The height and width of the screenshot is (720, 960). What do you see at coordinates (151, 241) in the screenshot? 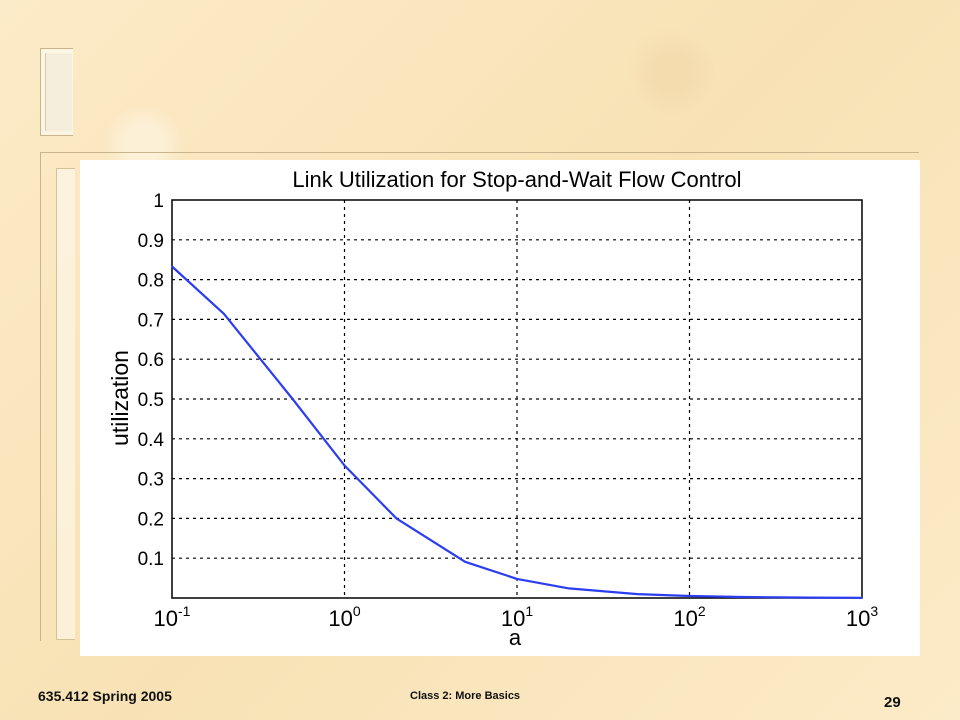
I see `y-tick-label: 0.9` at bounding box center [151, 241].